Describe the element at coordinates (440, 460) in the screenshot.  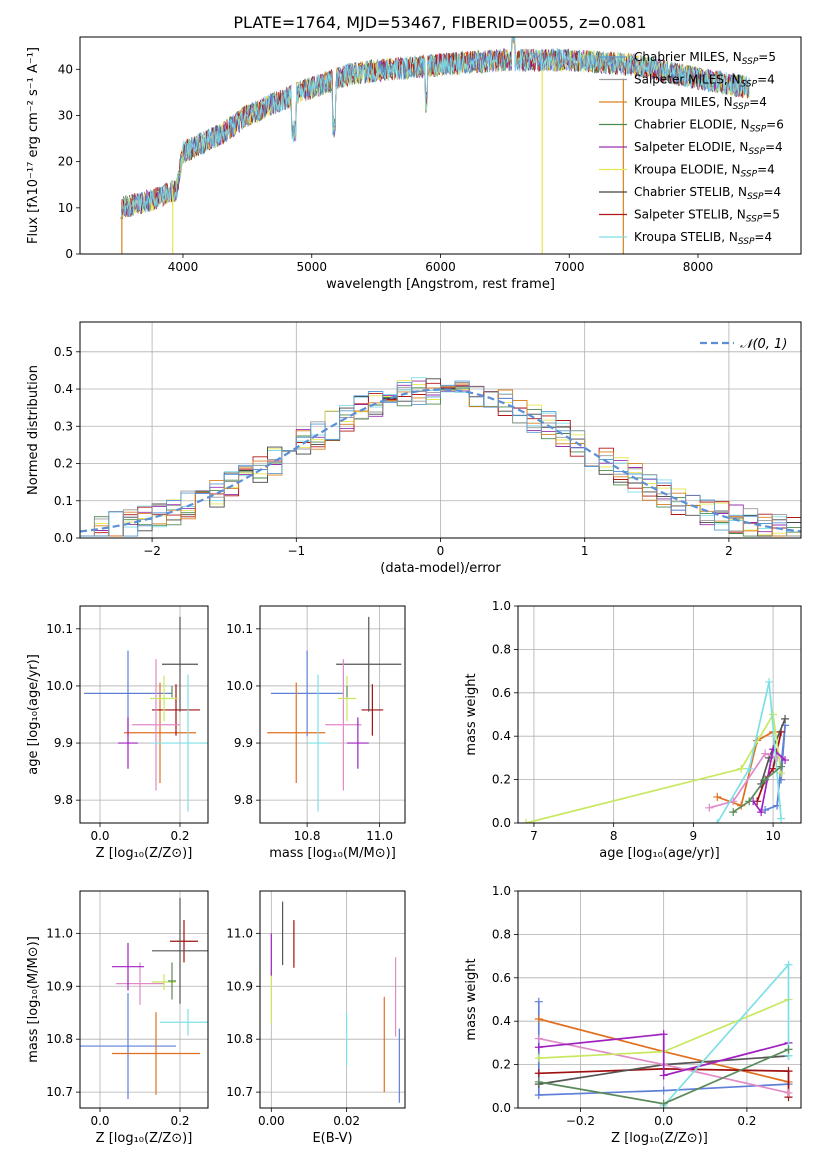
I see `normal-curve` at that location.